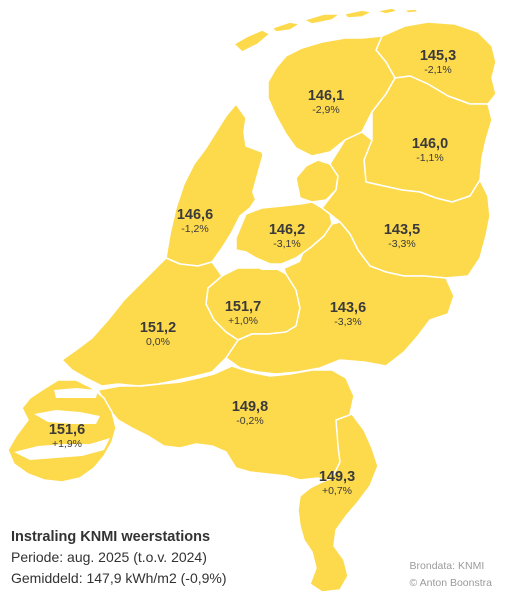 The height and width of the screenshot is (600, 512). Describe the element at coordinates (322, 19) in the screenshot. I see `wadden-island-terschelling` at that location.